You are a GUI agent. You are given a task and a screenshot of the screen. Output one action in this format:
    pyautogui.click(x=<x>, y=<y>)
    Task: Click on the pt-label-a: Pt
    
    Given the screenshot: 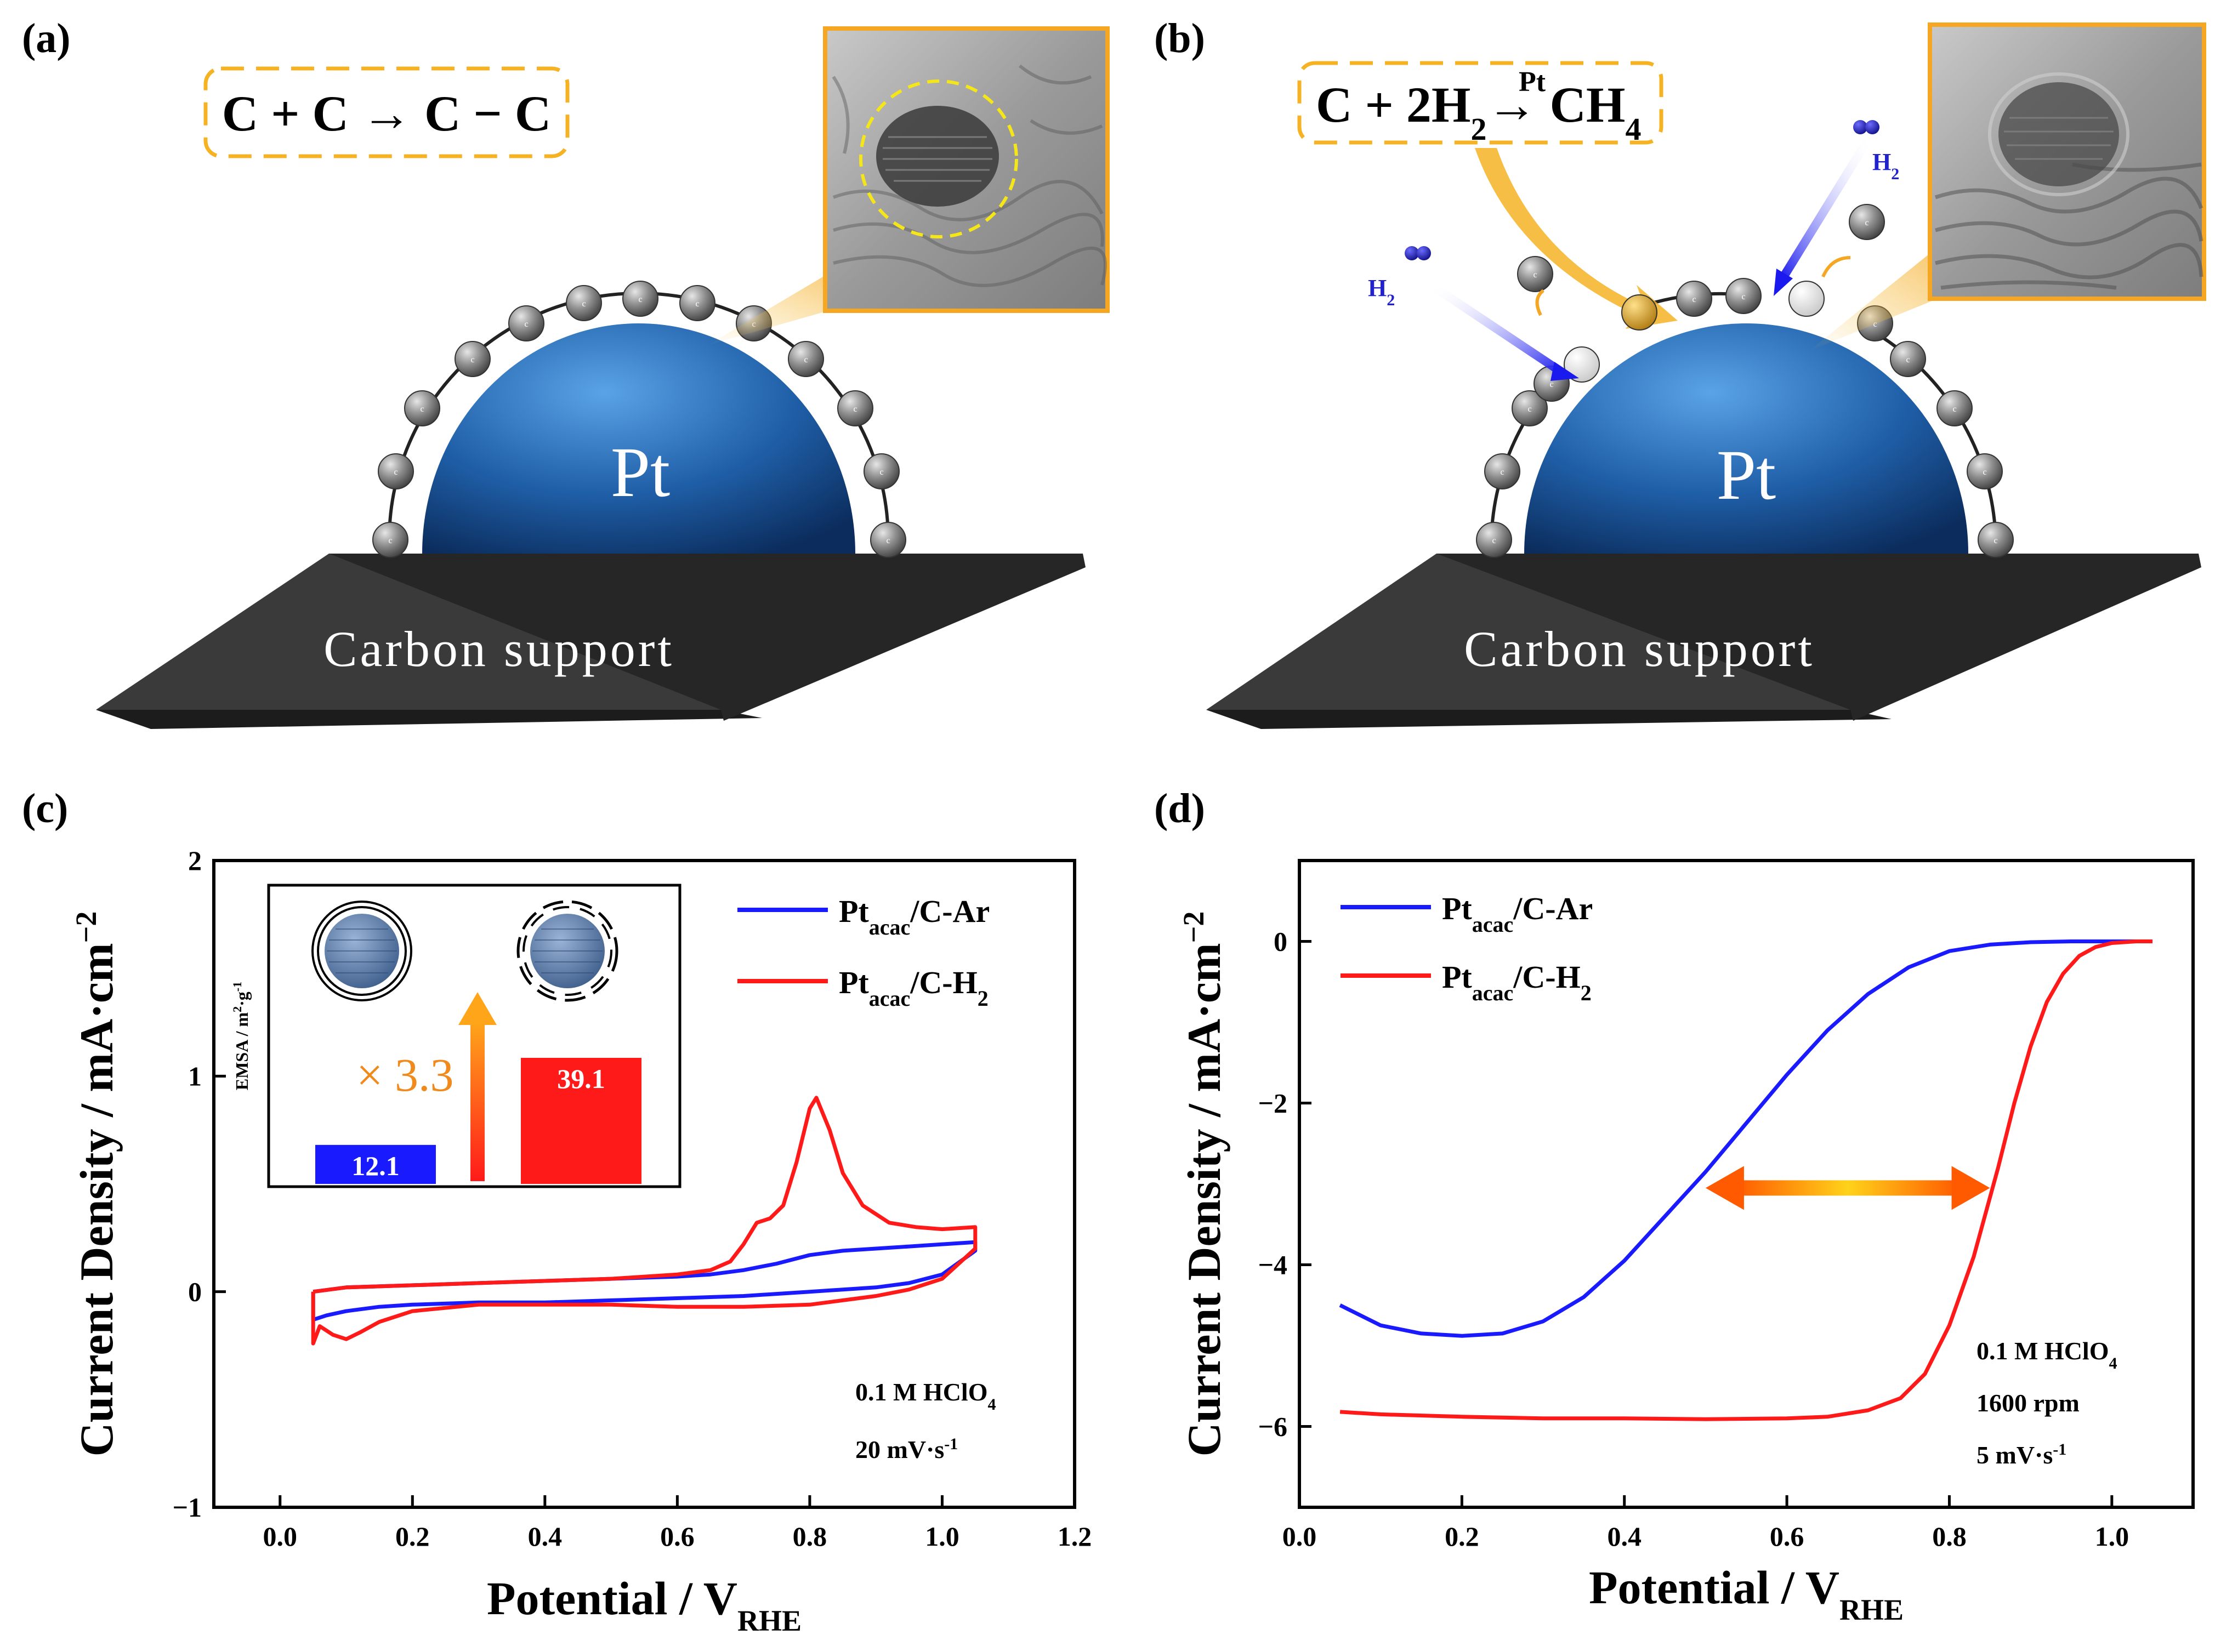 What is the action you would take?
    pyautogui.click(x=640, y=473)
    